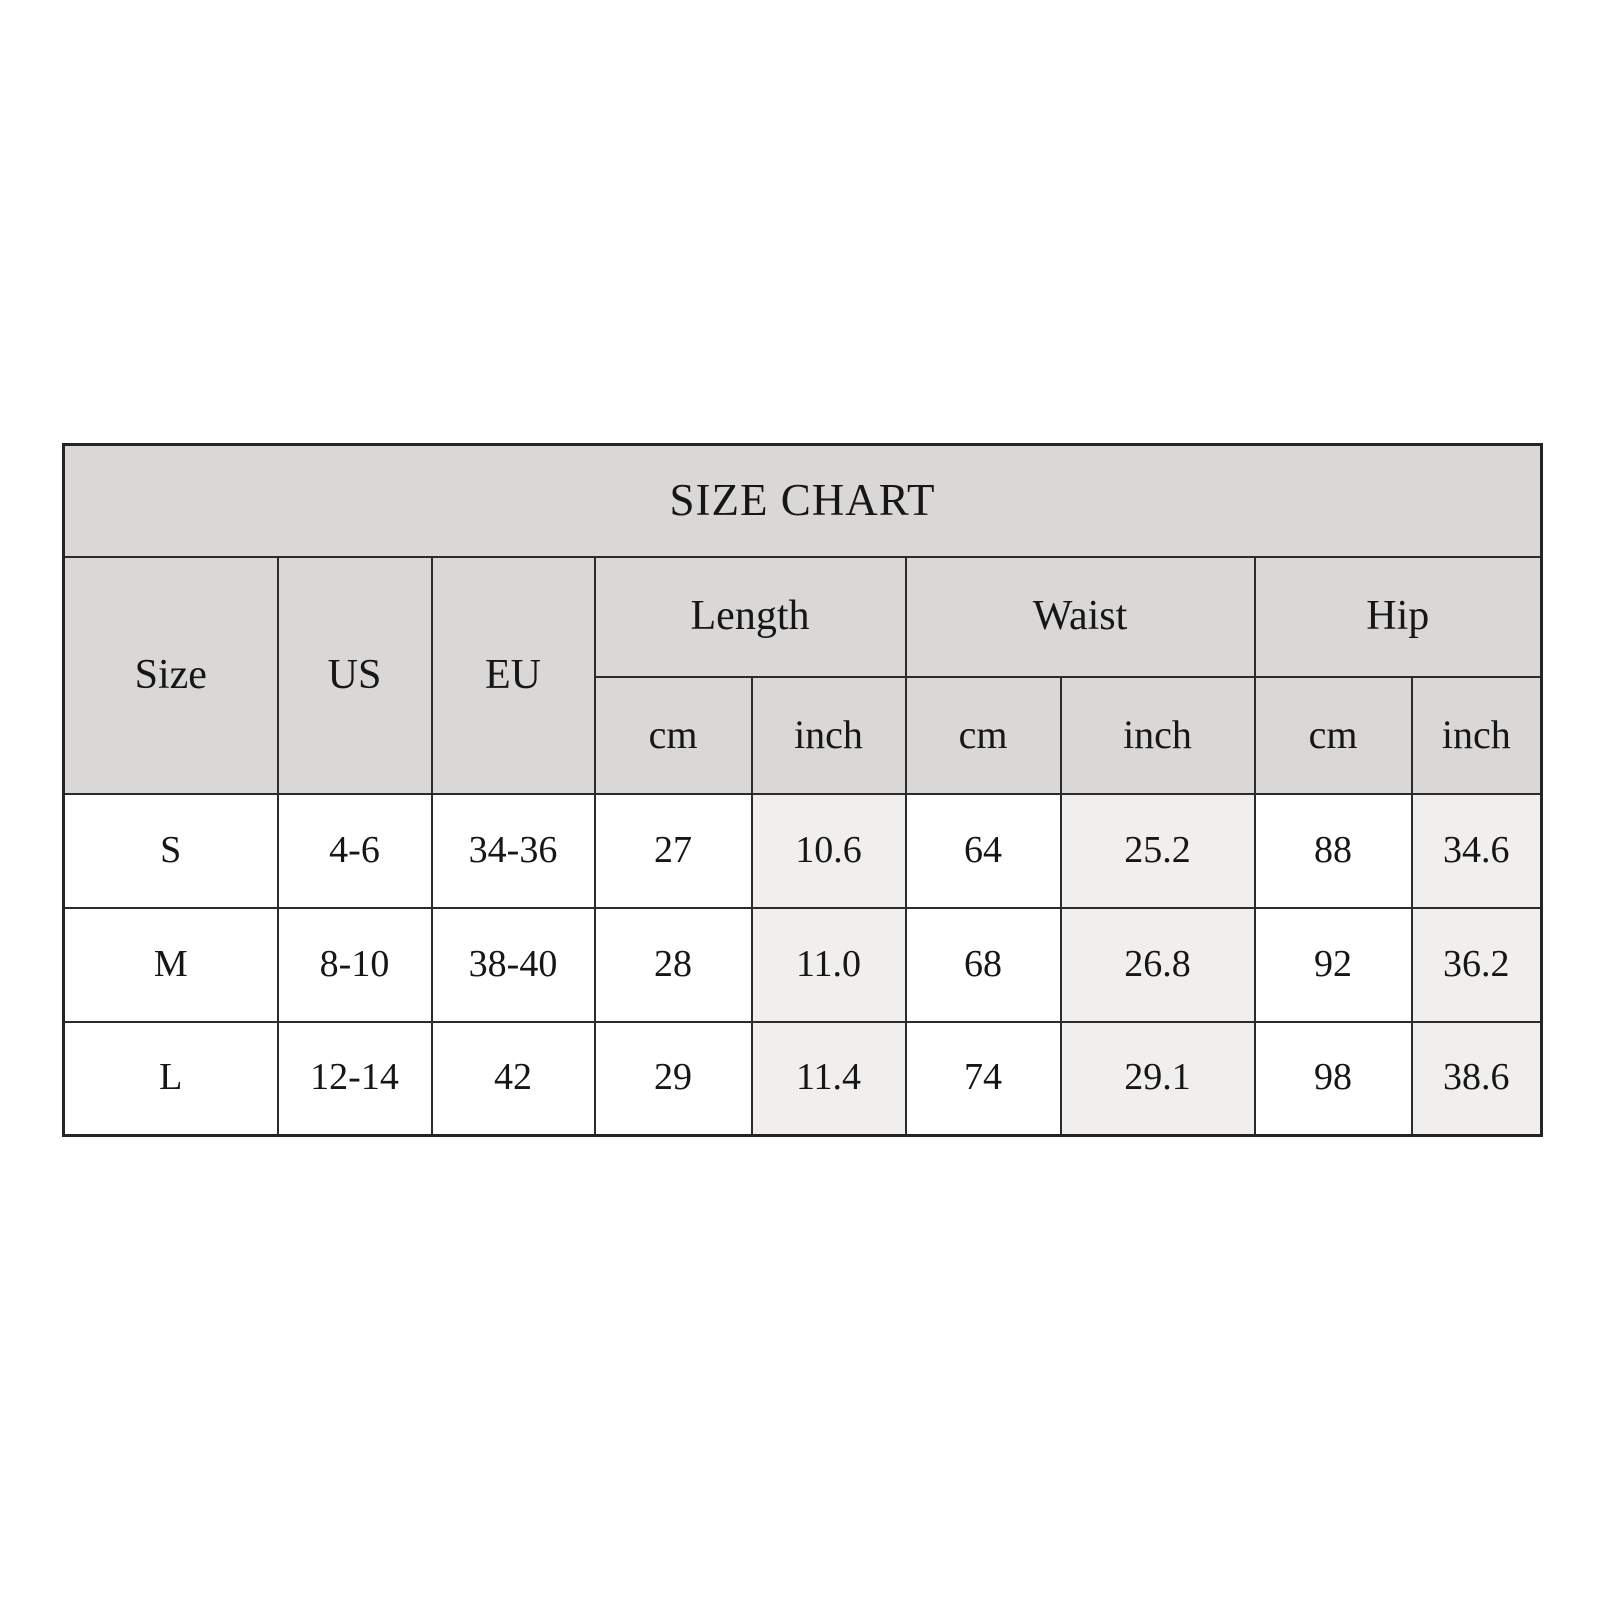  What do you see at coordinates (170, 1078) in the screenshot?
I see `size-value: L` at bounding box center [170, 1078].